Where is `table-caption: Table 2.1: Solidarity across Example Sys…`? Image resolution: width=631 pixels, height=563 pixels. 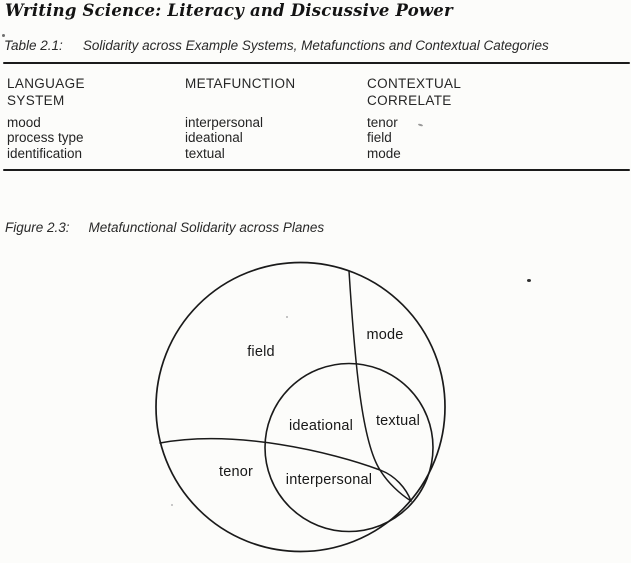
table-caption: Table 2.1: Solidarity across Example Sys… is located at coordinates (276, 45).